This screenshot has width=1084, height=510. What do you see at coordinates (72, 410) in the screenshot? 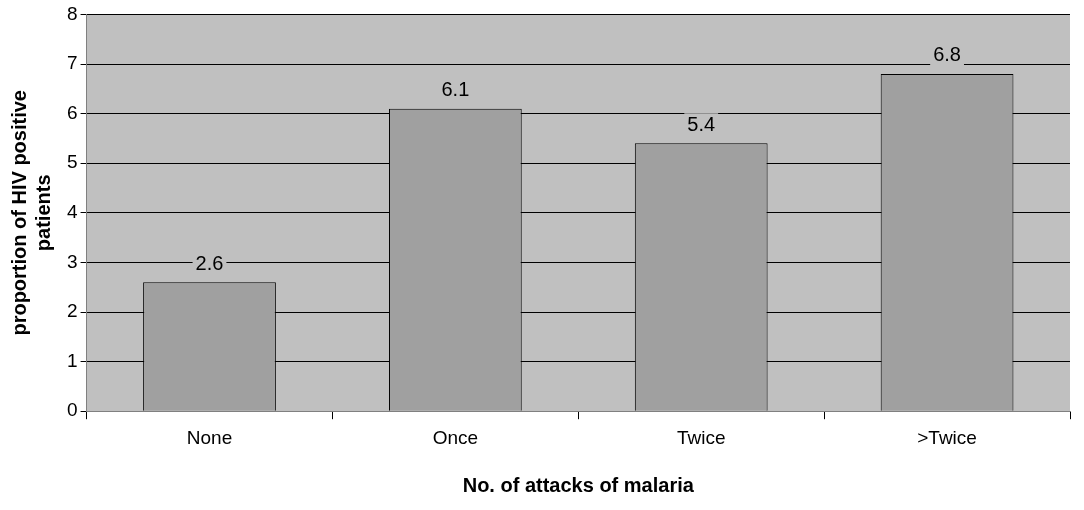
I see `y-tick-label: 0` at bounding box center [72, 410].